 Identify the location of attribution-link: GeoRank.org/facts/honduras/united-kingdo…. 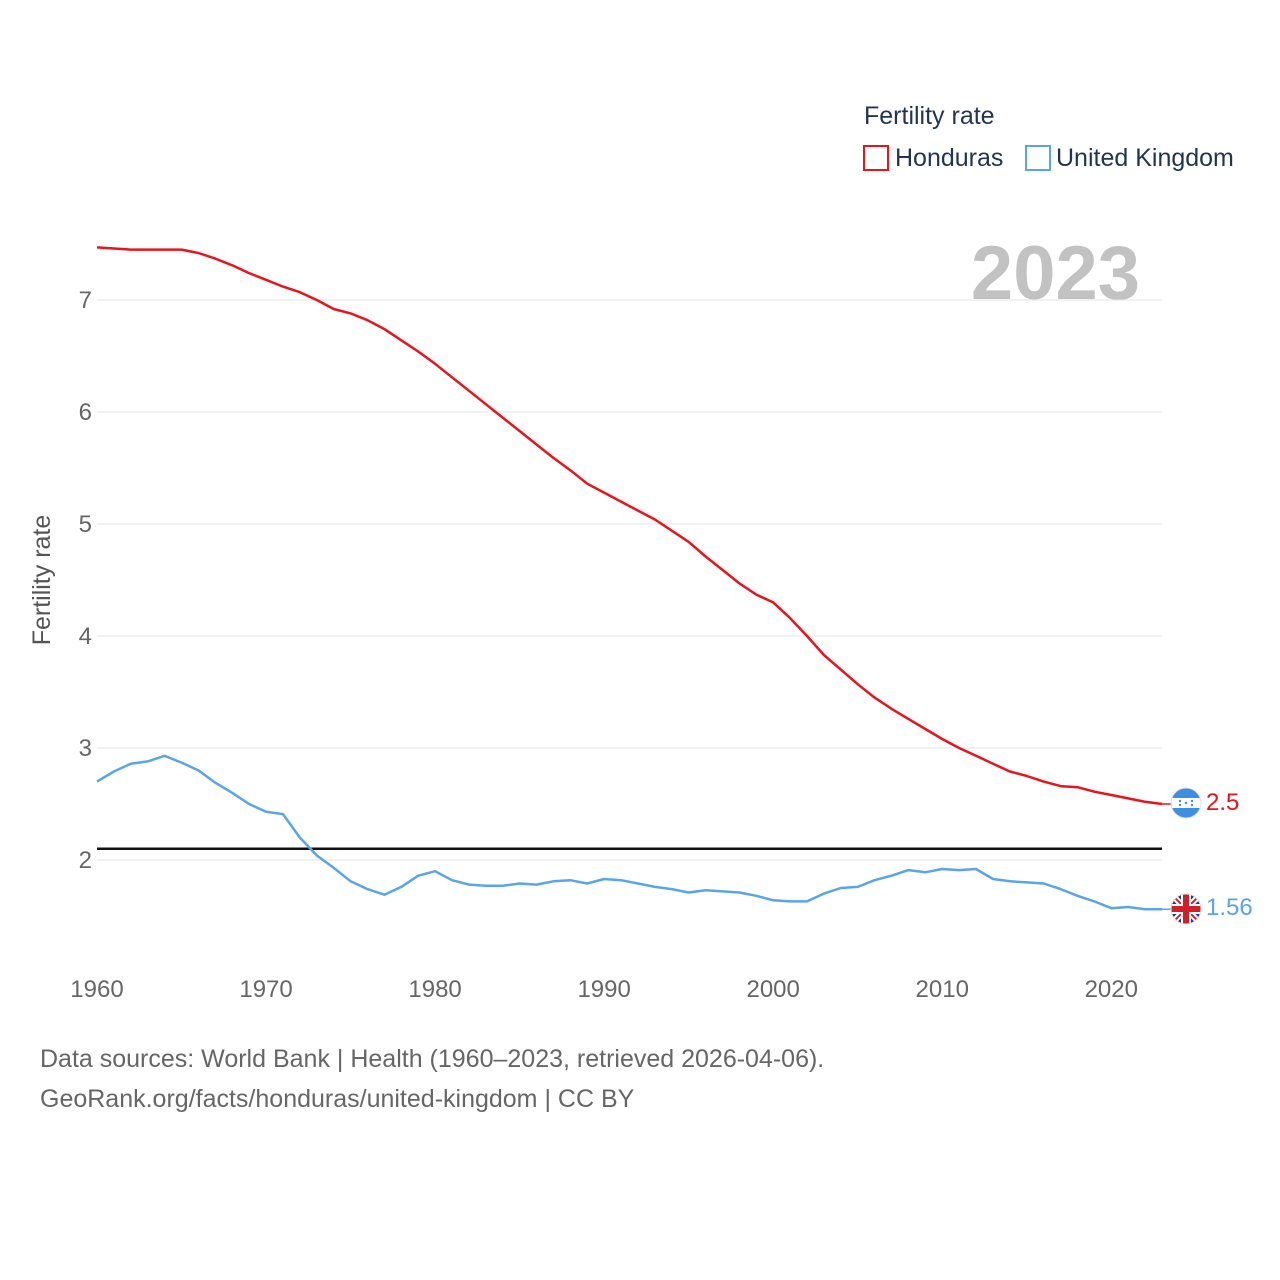
(337, 1099).